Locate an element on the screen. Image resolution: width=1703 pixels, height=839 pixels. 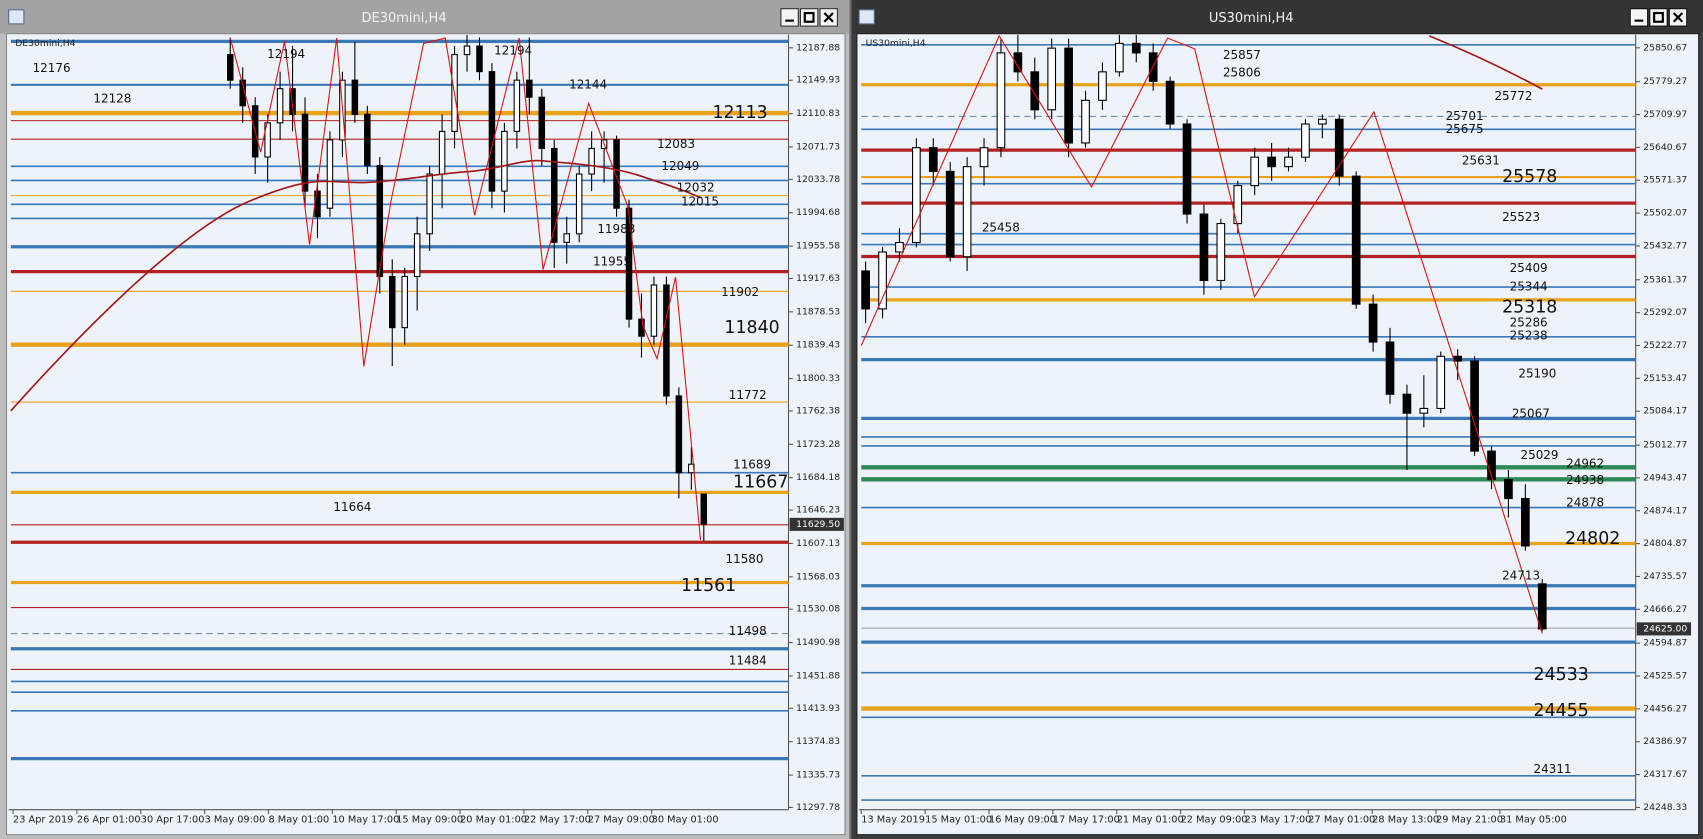
level-label: 11955 is located at coordinates (612, 261).